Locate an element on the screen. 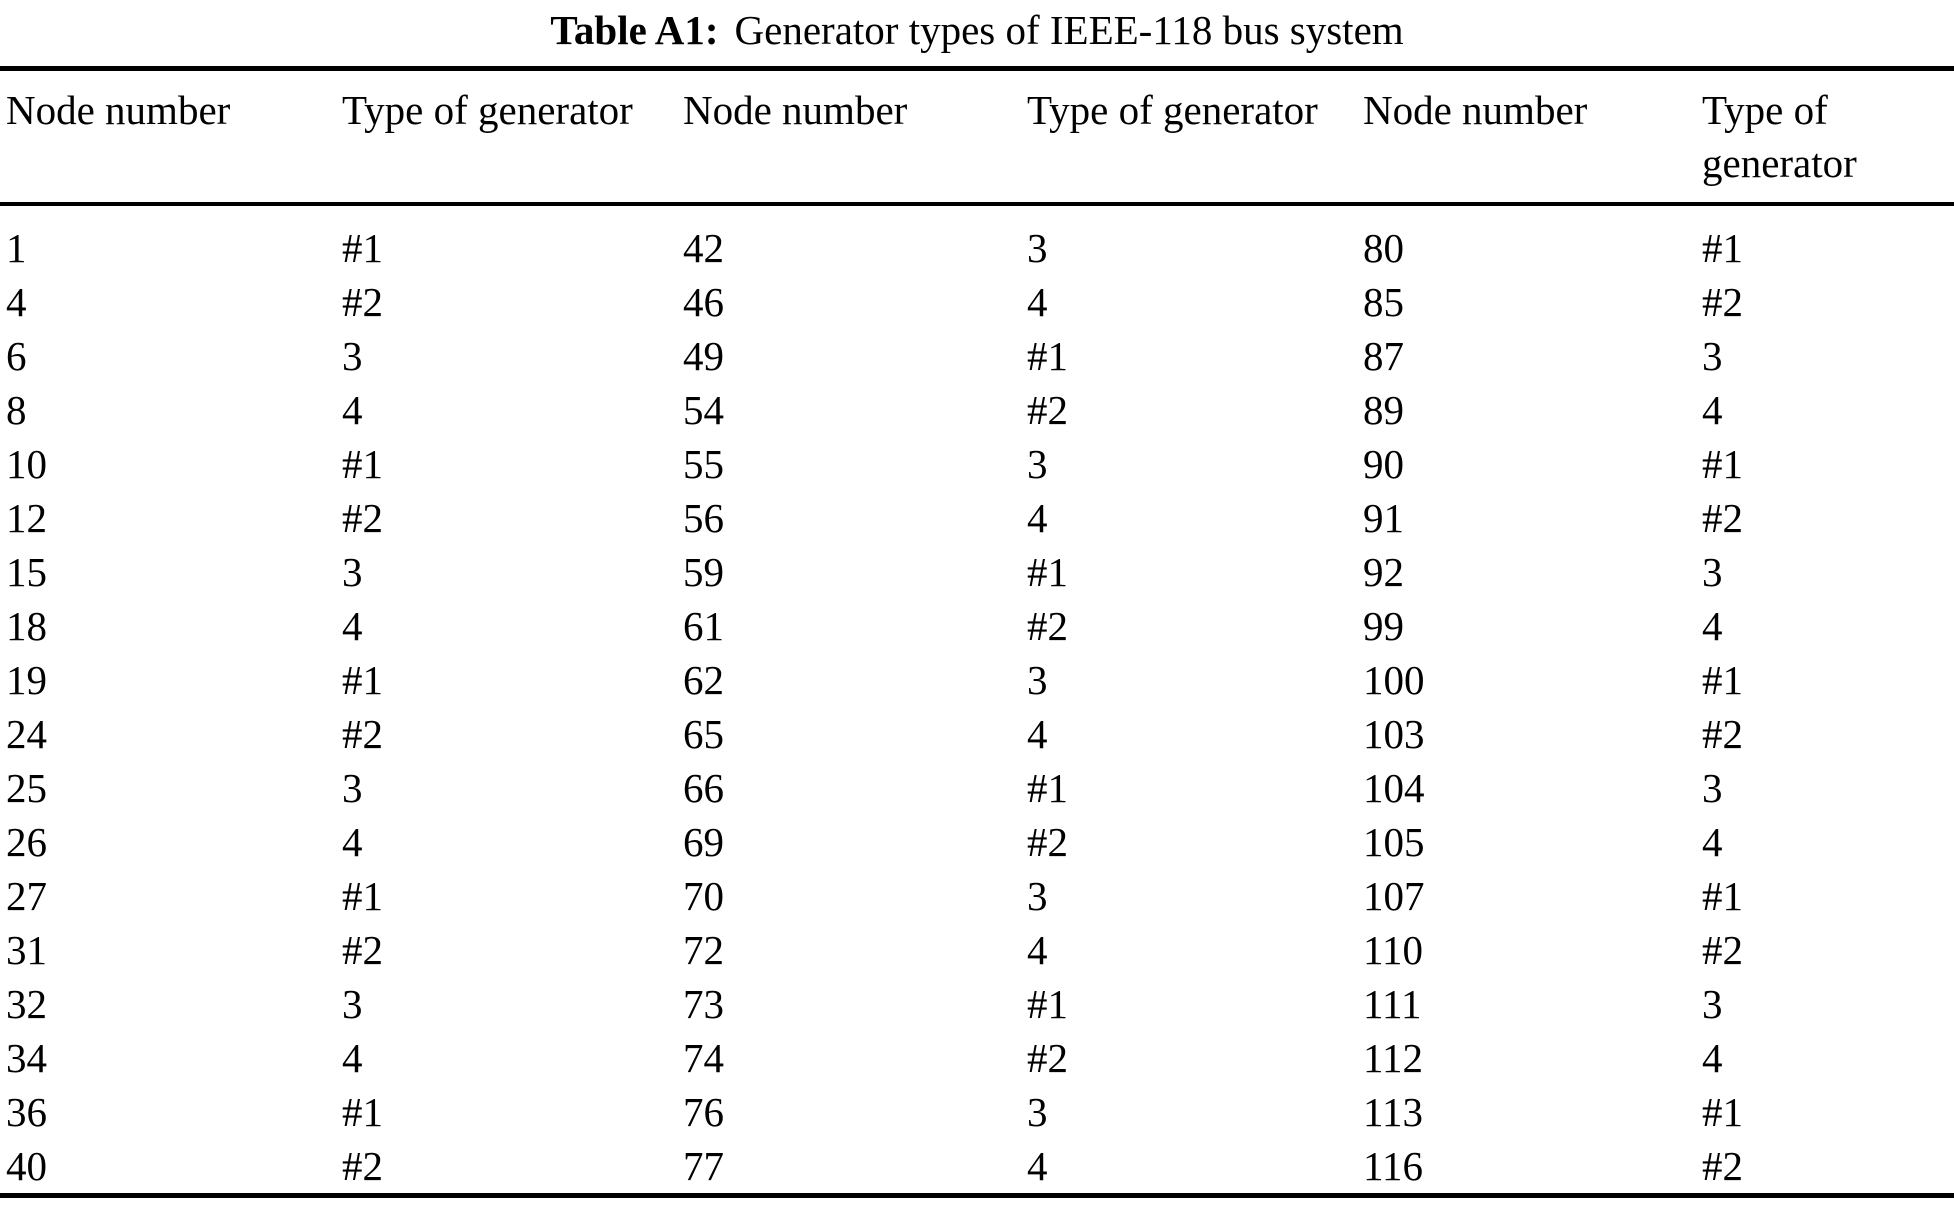  table-cell: 69 is located at coordinates (703, 841).